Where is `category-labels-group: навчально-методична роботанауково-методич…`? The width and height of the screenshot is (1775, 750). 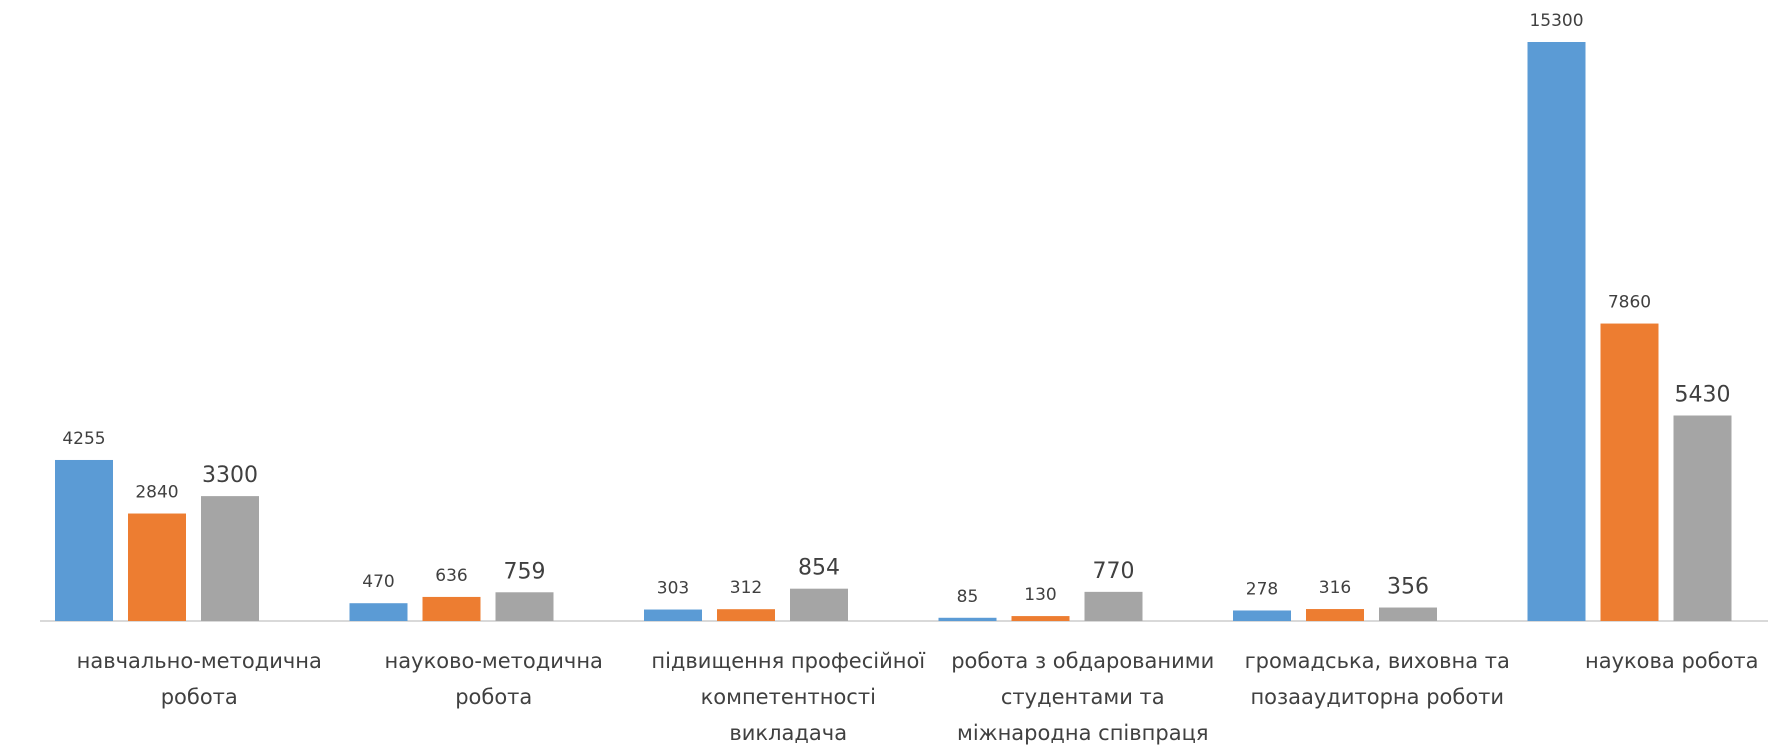
category-labels-group: навчально-методична роботанауково-методич… is located at coordinates (918, 697).